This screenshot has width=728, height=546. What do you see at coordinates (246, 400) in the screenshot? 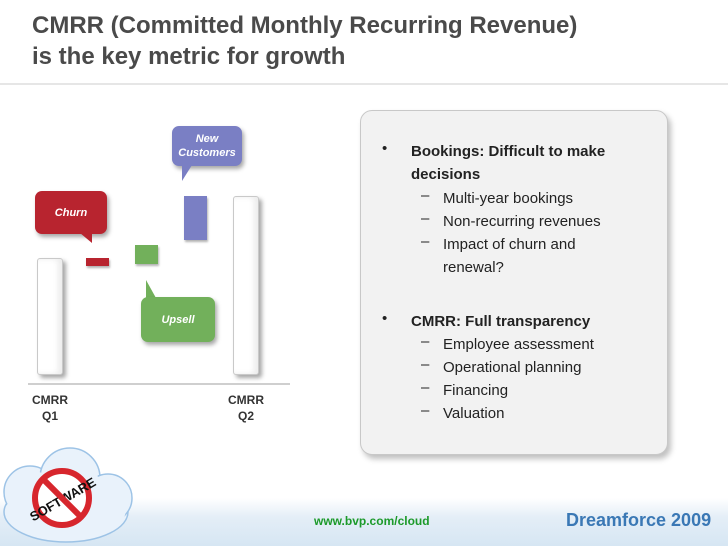
I see `cmrr-q2-label-line-1: CMRR` at bounding box center [246, 400].